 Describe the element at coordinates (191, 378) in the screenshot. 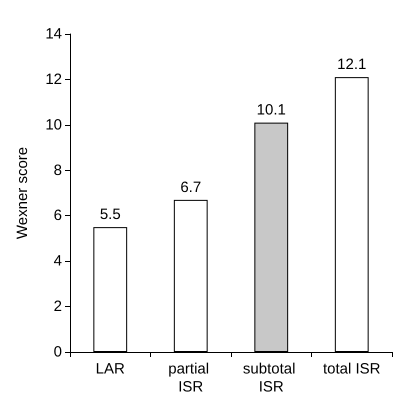

I see `x-tick-label: partial ISR` at that location.